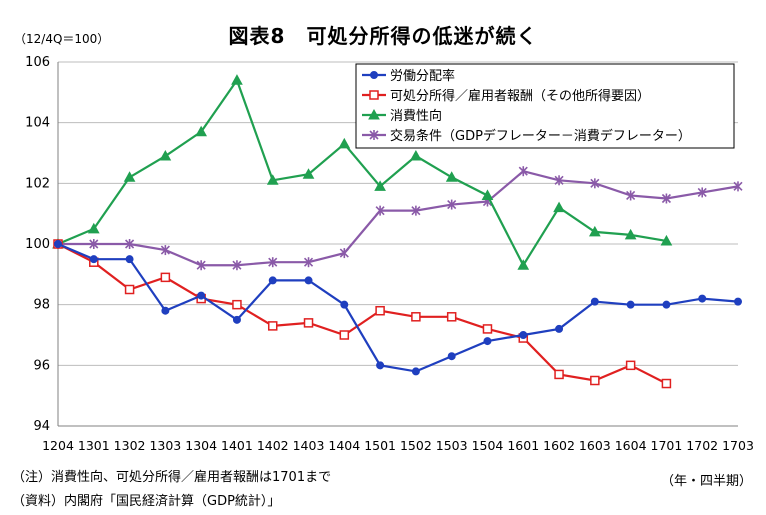  What do you see at coordinates (631, 445) in the screenshot?
I see `x-tick-label: 1604` at bounding box center [631, 445].